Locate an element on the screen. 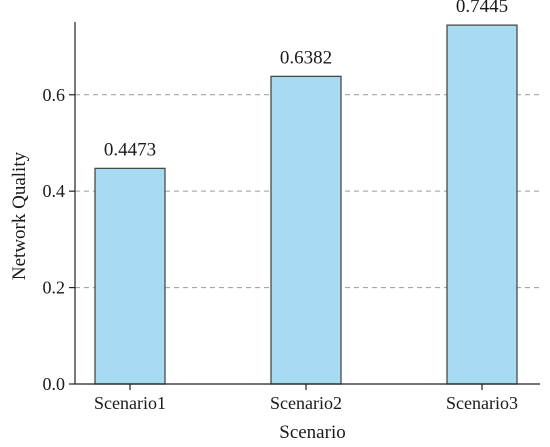 Image resolution: width=550 pixels, height=447 pixels. bar-value-label: 0.6382 is located at coordinates (306, 57).